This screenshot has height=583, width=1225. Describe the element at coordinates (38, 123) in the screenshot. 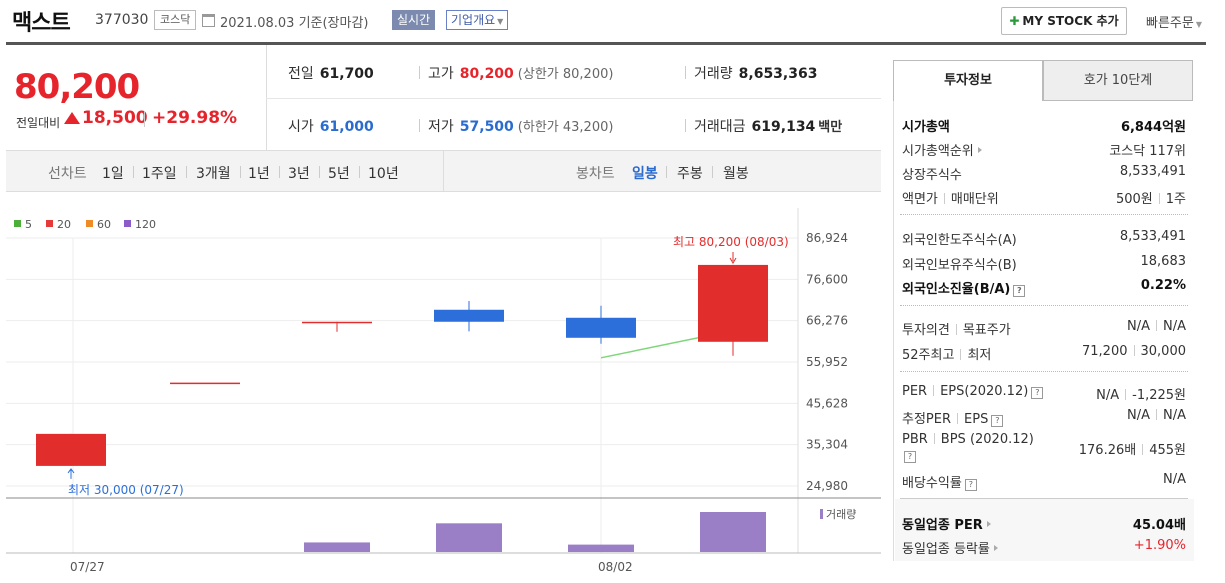

I see `change-label: 전일대비` at that location.